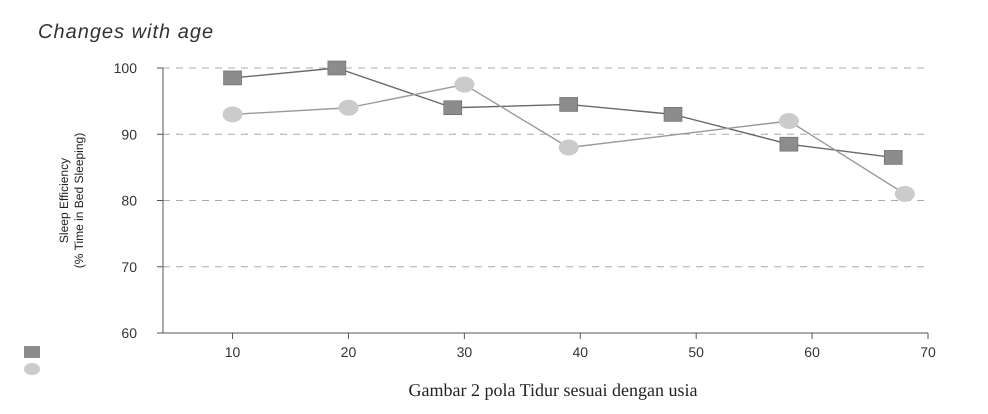  Describe the element at coordinates (348, 352) in the screenshot. I see `x-tick-label: 20` at that location.